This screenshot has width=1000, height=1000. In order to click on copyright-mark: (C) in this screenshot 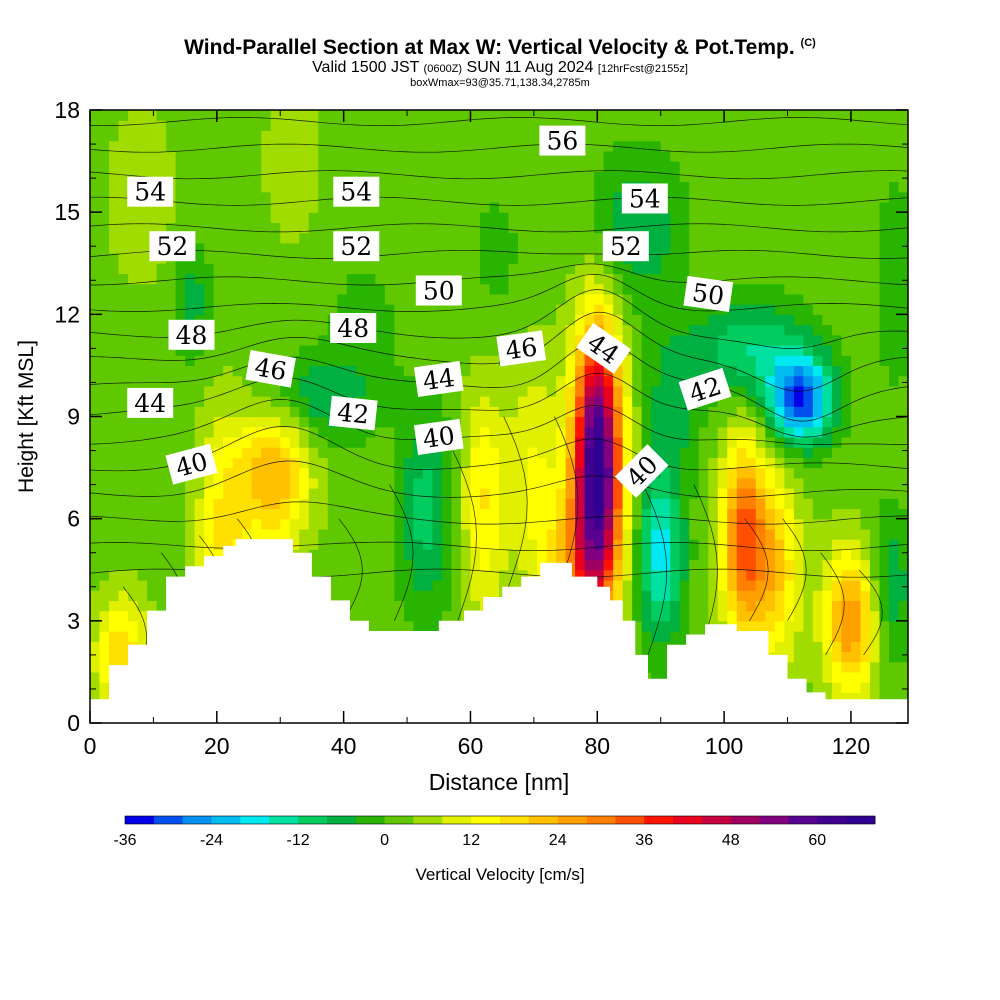, I will do `click(808, 43)`.